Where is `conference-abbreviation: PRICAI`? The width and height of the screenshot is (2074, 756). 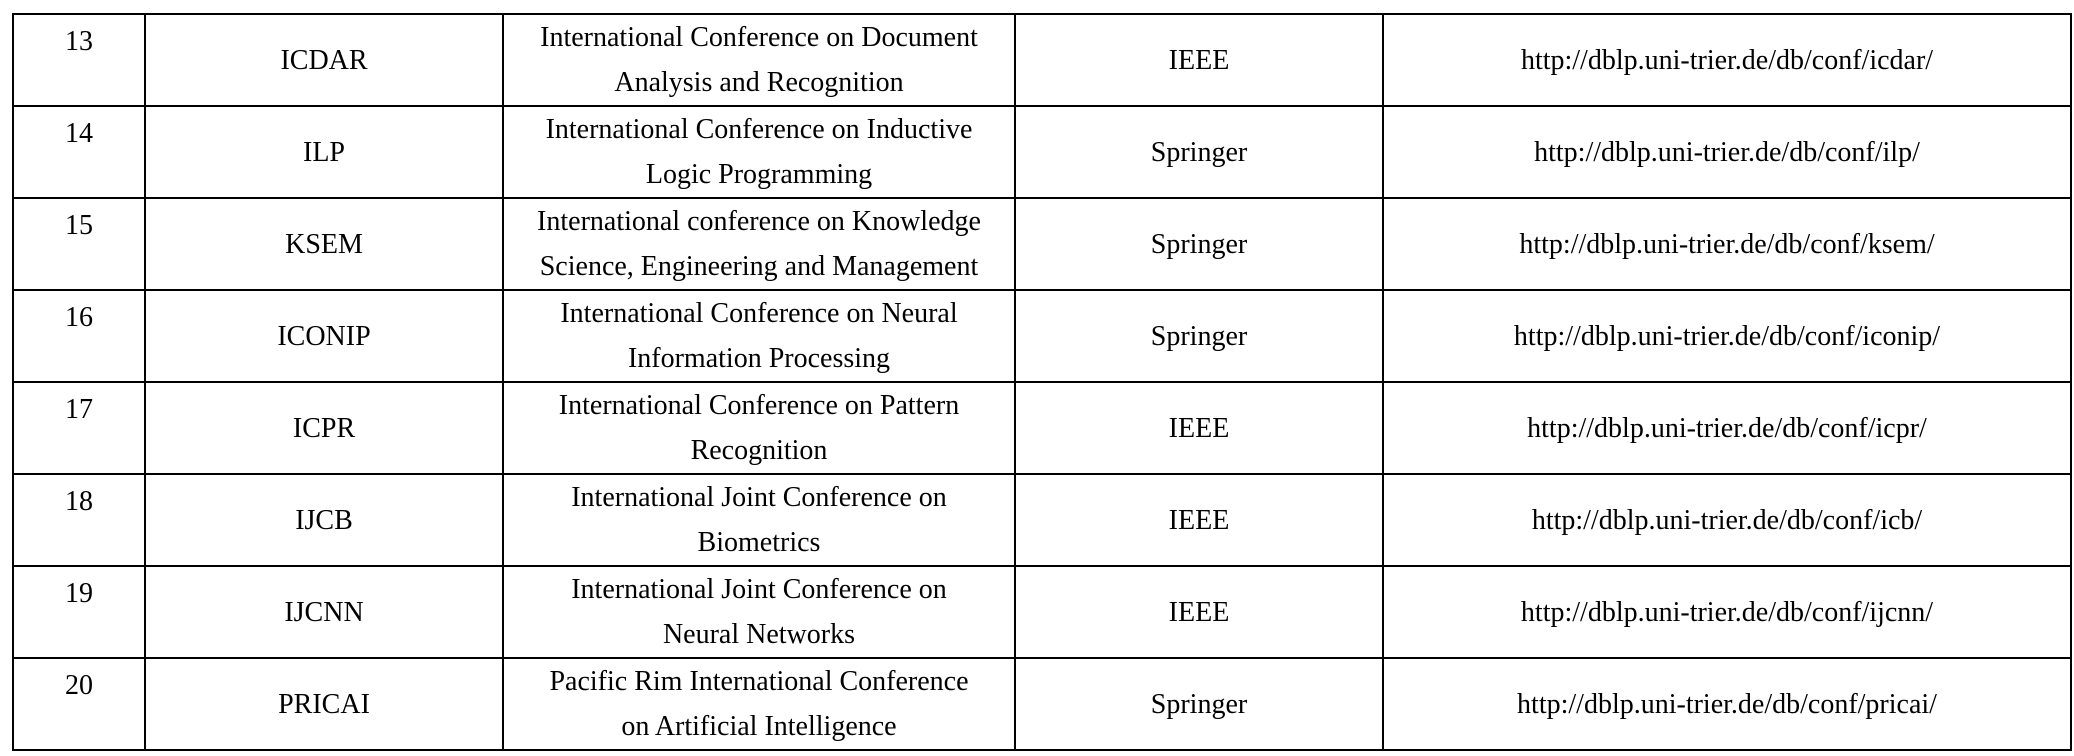
conference-abbreviation: PRICAI is located at coordinates (324, 704).